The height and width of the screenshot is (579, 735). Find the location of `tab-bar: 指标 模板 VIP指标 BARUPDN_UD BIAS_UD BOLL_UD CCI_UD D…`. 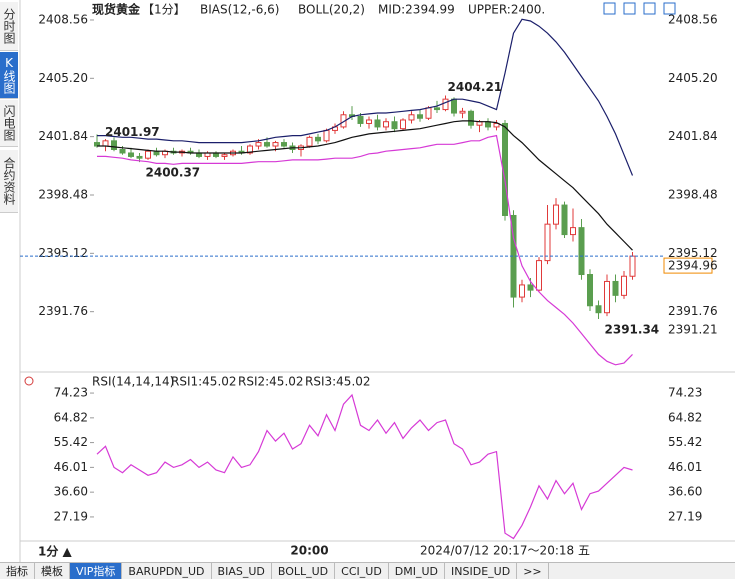

tab-bar: 指标 模板 VIP指标 BARUPDN_UD BIAS_UD BOLL_UD CCI_UD D… is located at coordinates (367, 570).